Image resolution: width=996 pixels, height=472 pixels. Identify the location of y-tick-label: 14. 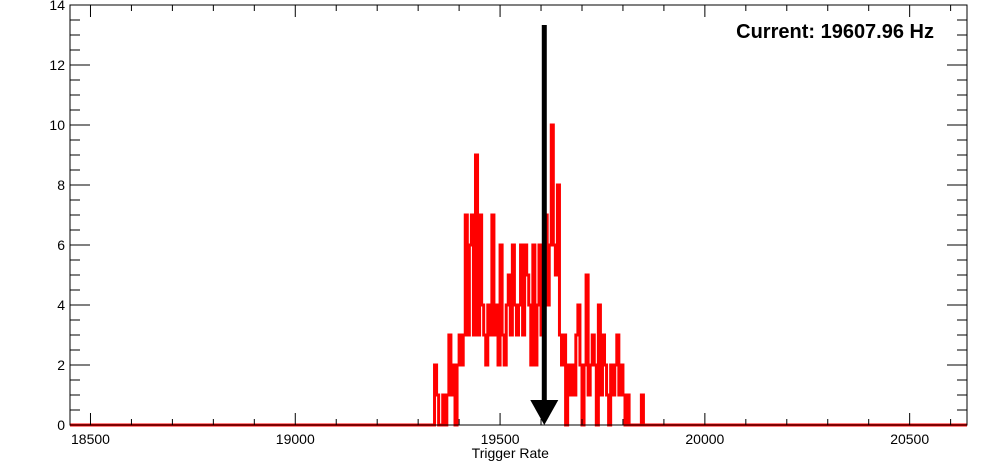
(57, 6).